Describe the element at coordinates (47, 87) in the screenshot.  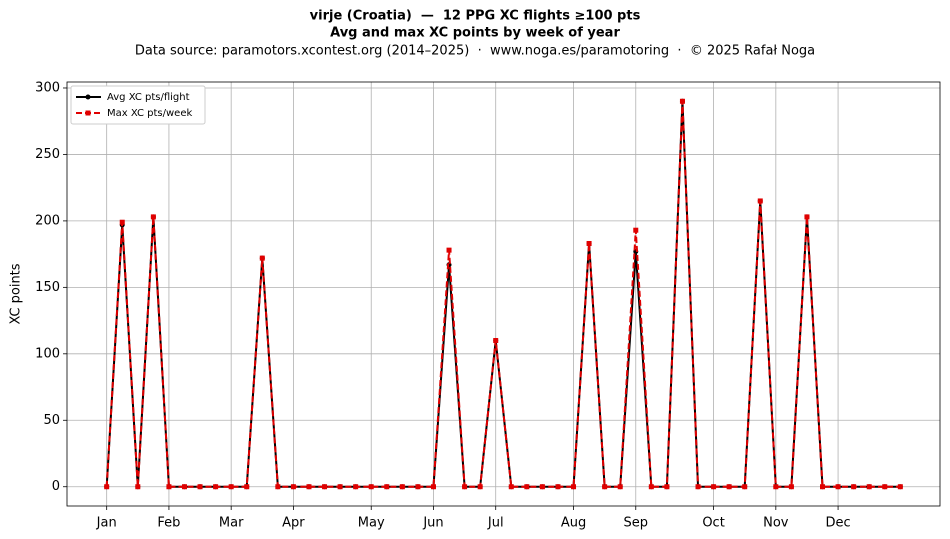
I see `y-tick-label: 300` at that location.